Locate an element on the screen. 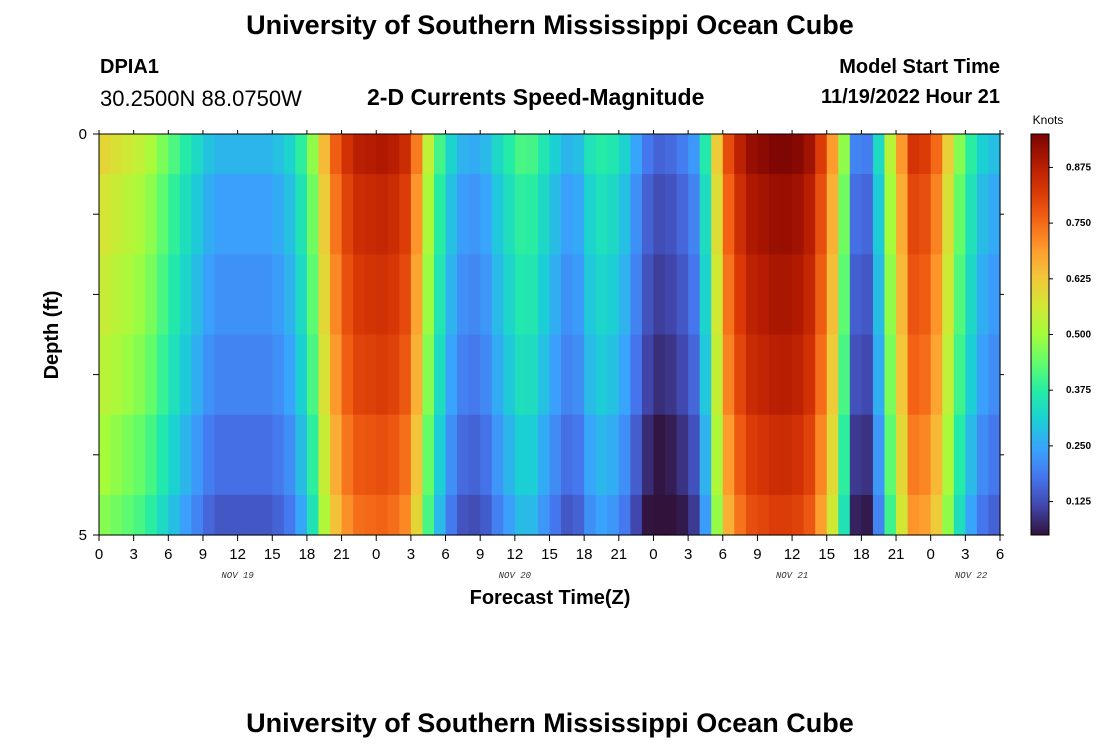  station-coordinates: 30.2500N 88.0750W is located at coordinates (201, 98).